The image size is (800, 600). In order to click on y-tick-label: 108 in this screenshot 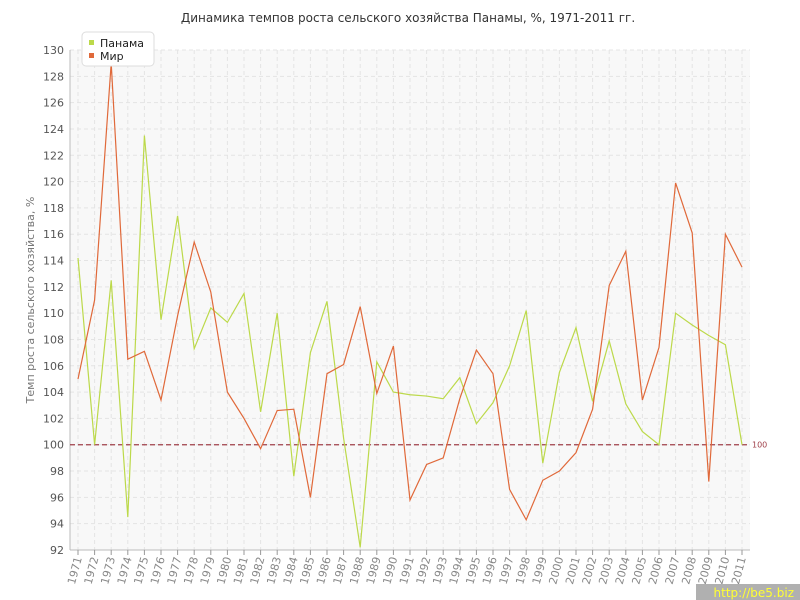, I will do `click(53, 339)`.